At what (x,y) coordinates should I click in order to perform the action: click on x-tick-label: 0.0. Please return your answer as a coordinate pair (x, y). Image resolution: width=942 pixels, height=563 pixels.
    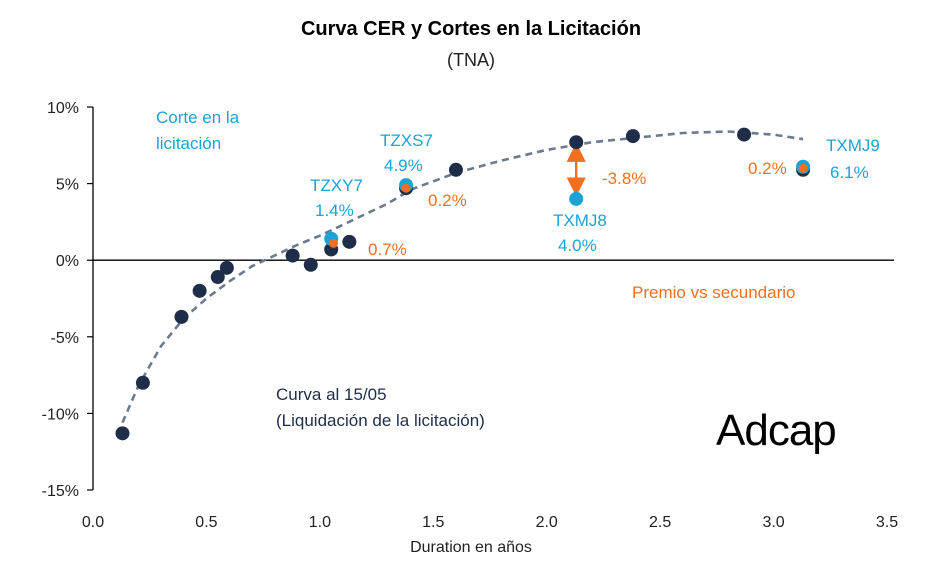
    Looking at the image, I should click on (93, 522).